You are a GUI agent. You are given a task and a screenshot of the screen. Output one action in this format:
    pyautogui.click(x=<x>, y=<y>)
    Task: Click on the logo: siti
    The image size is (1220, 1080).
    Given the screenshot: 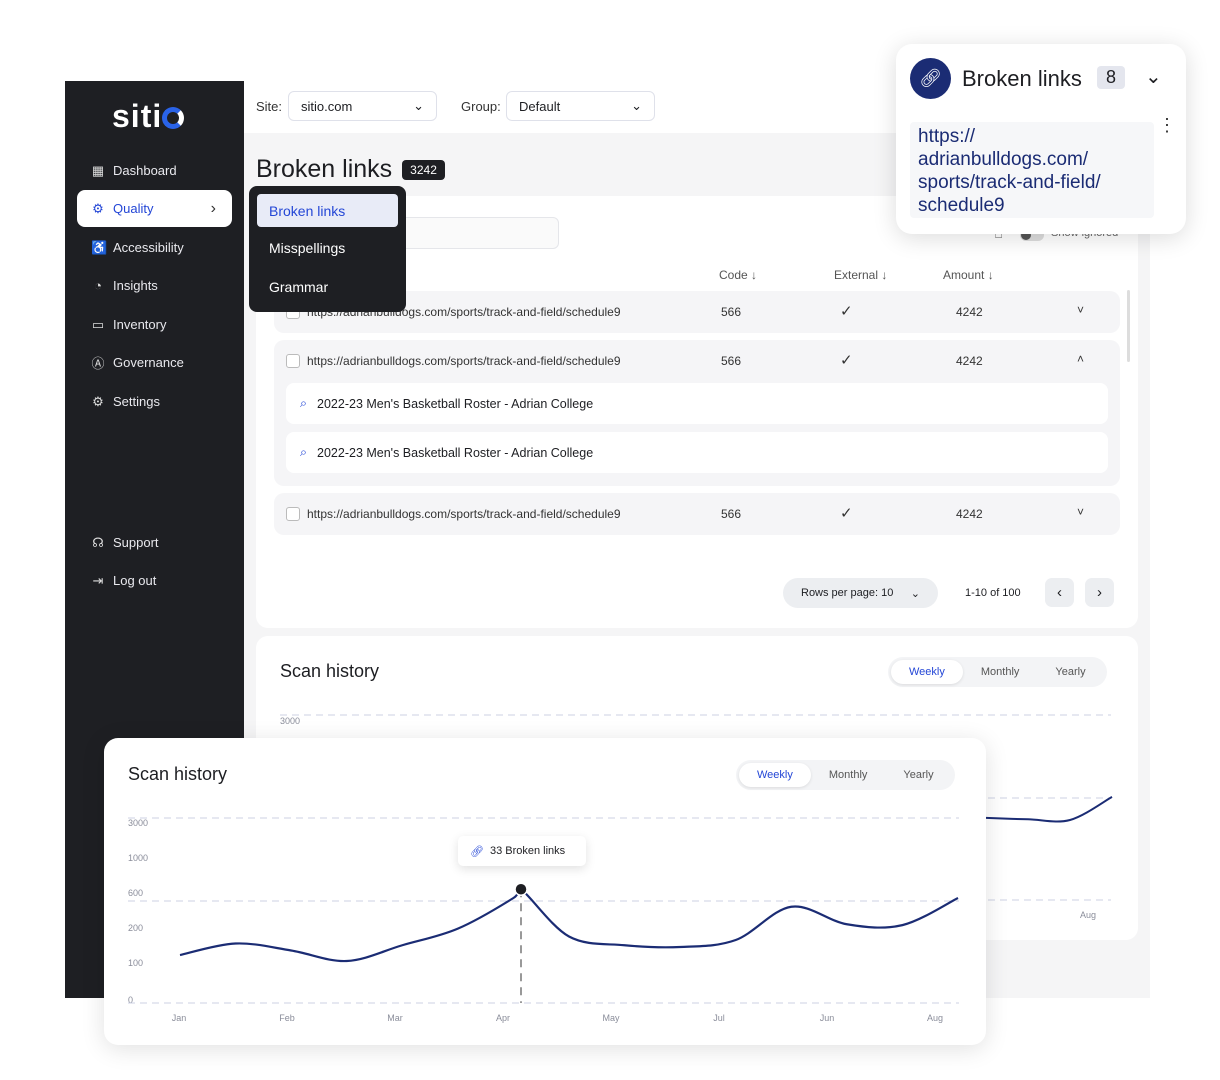 What is the action you would take?
    pyautogui.click(x=148, y=116)
    